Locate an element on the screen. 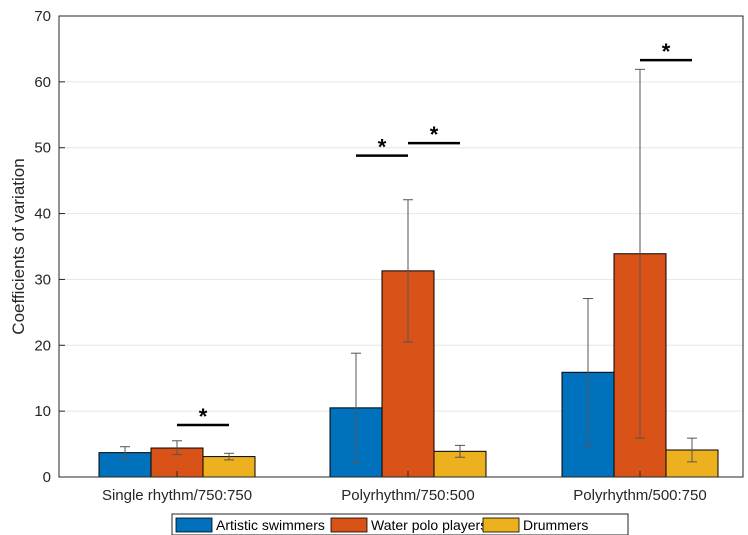 The height and width of the screenshot is (535, 748). y-tick-label: 40 is located at coordinates (42, 214).